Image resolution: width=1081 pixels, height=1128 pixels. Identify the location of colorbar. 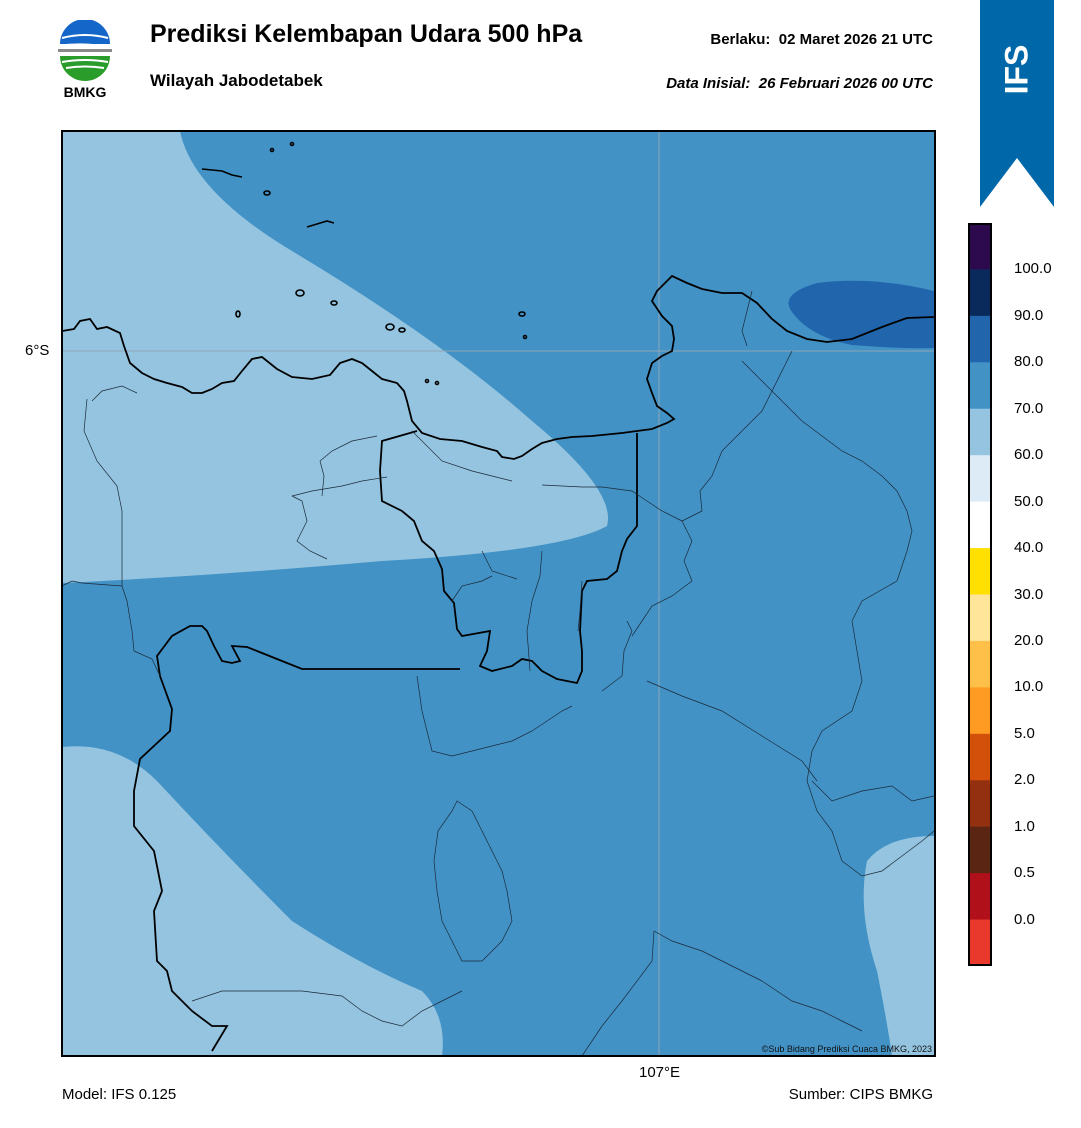
(980, 594).